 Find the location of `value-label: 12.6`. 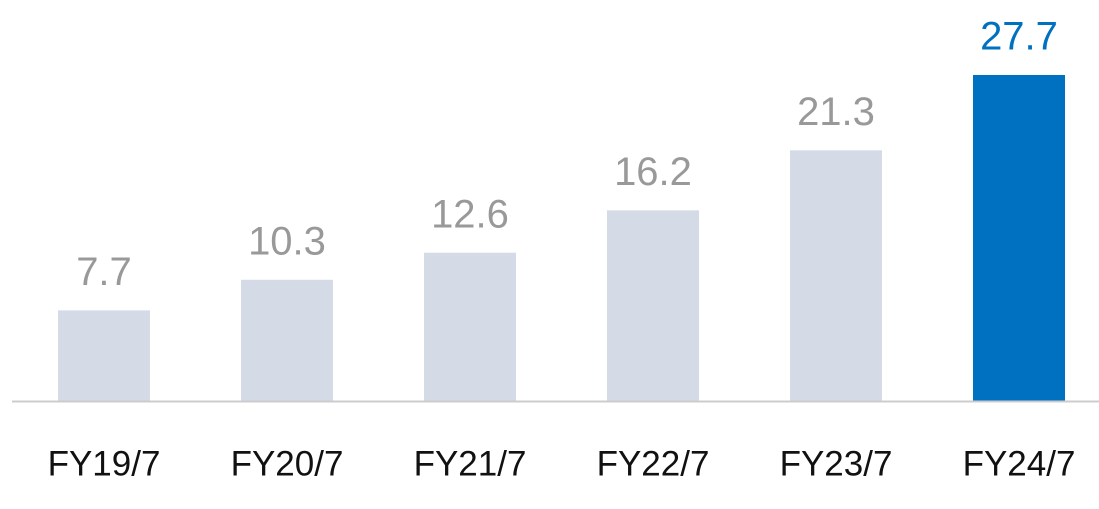

value-label: 12.6 is located at coordinates (470, 214).